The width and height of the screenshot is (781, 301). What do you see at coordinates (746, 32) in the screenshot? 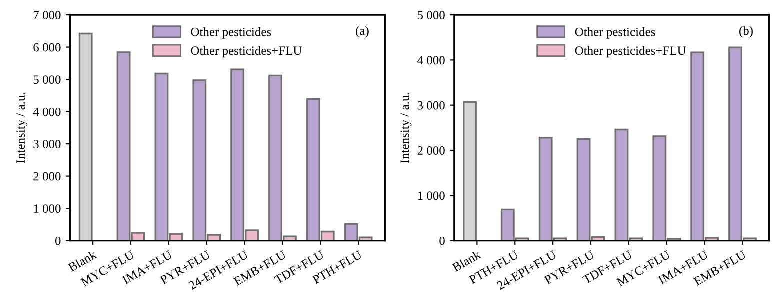
I see `annotation: (b)` at bounding box center [746, 32].